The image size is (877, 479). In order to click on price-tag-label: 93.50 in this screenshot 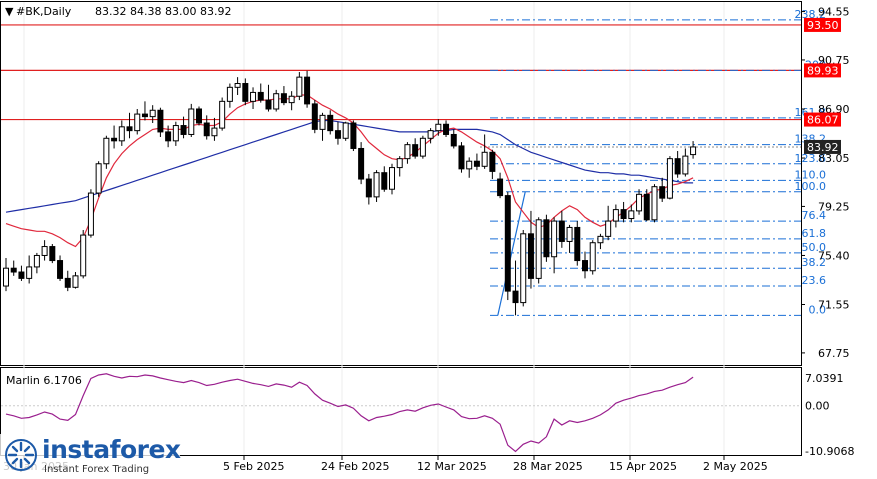, I will do `click(823, 25)`.